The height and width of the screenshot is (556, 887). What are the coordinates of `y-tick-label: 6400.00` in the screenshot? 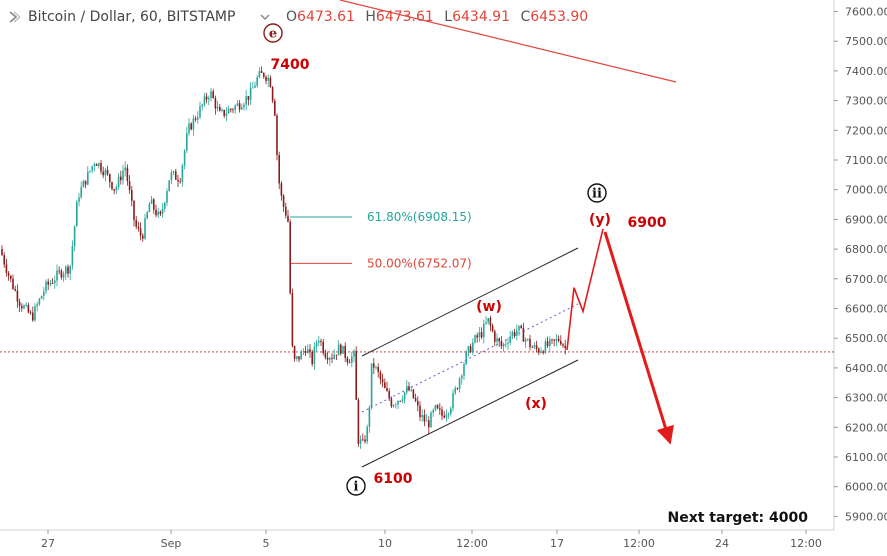 It's located at (866, 368).